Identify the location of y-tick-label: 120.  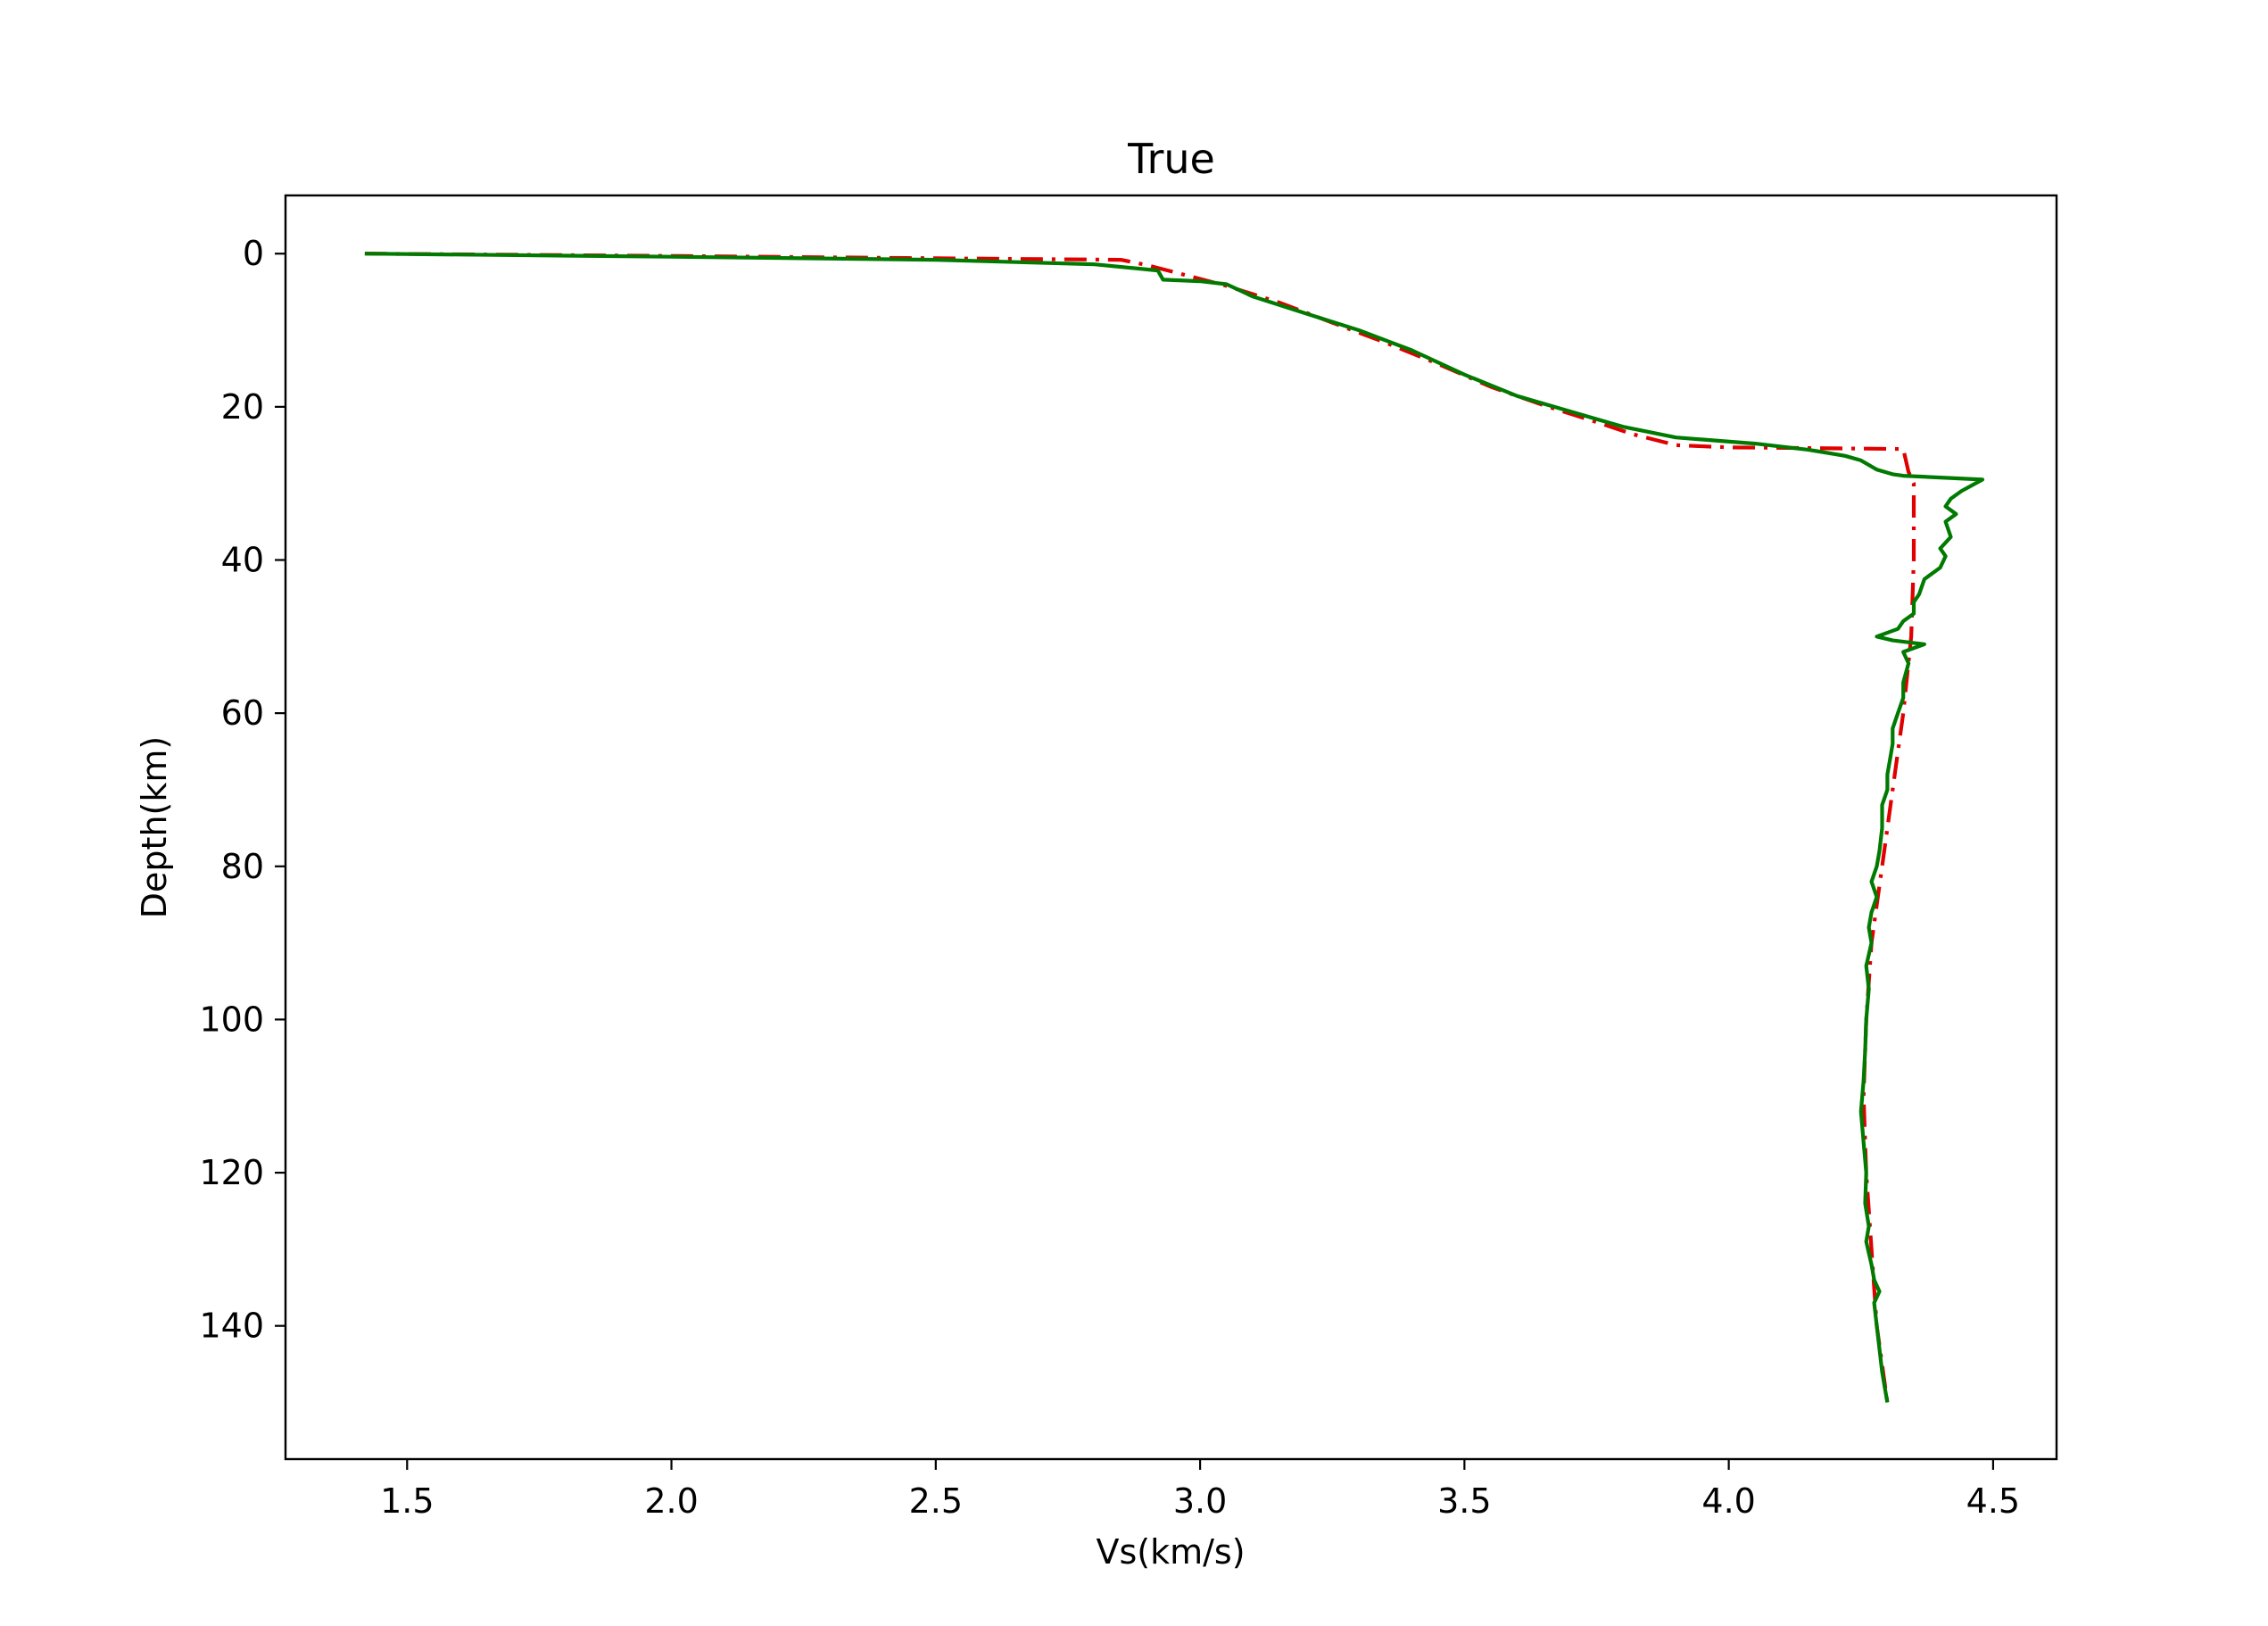
(231, 1172).